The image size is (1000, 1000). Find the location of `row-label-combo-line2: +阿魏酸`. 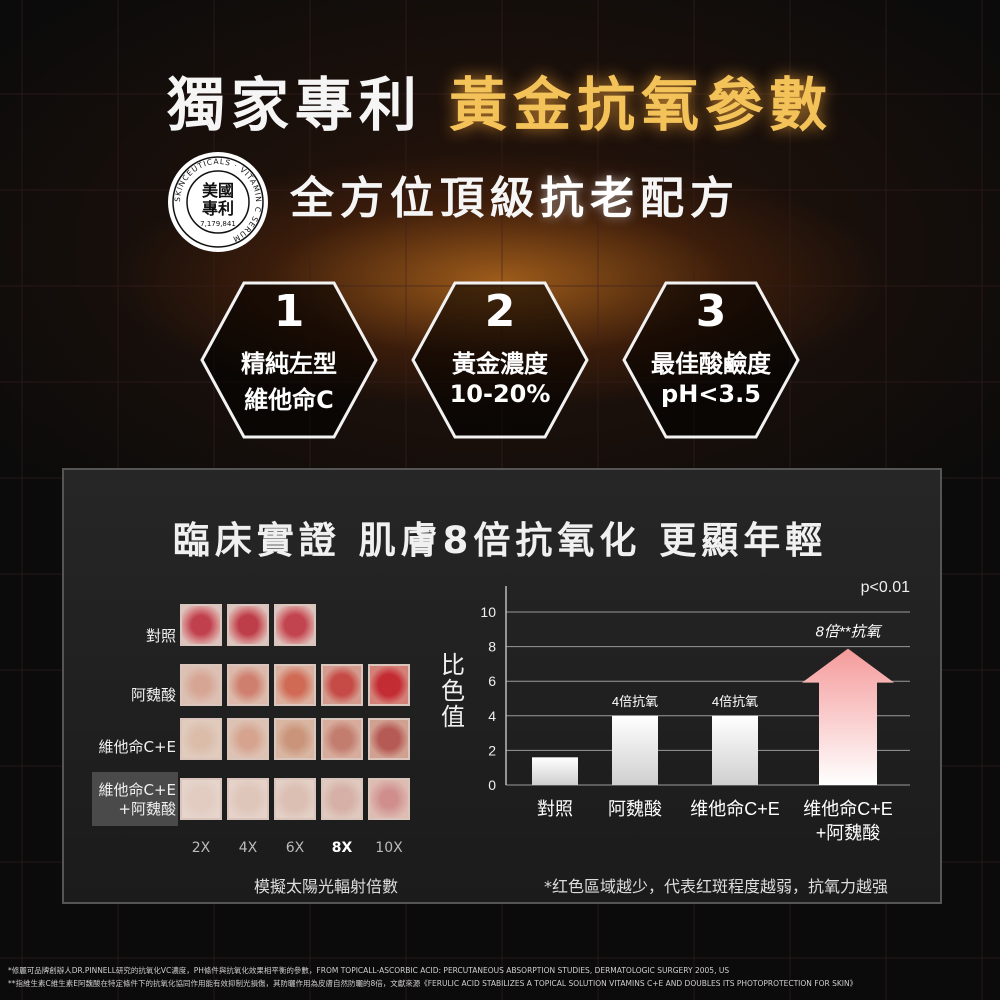

row-label-combo-line2: +阿魏酸 is located at coordinates (147, 809).